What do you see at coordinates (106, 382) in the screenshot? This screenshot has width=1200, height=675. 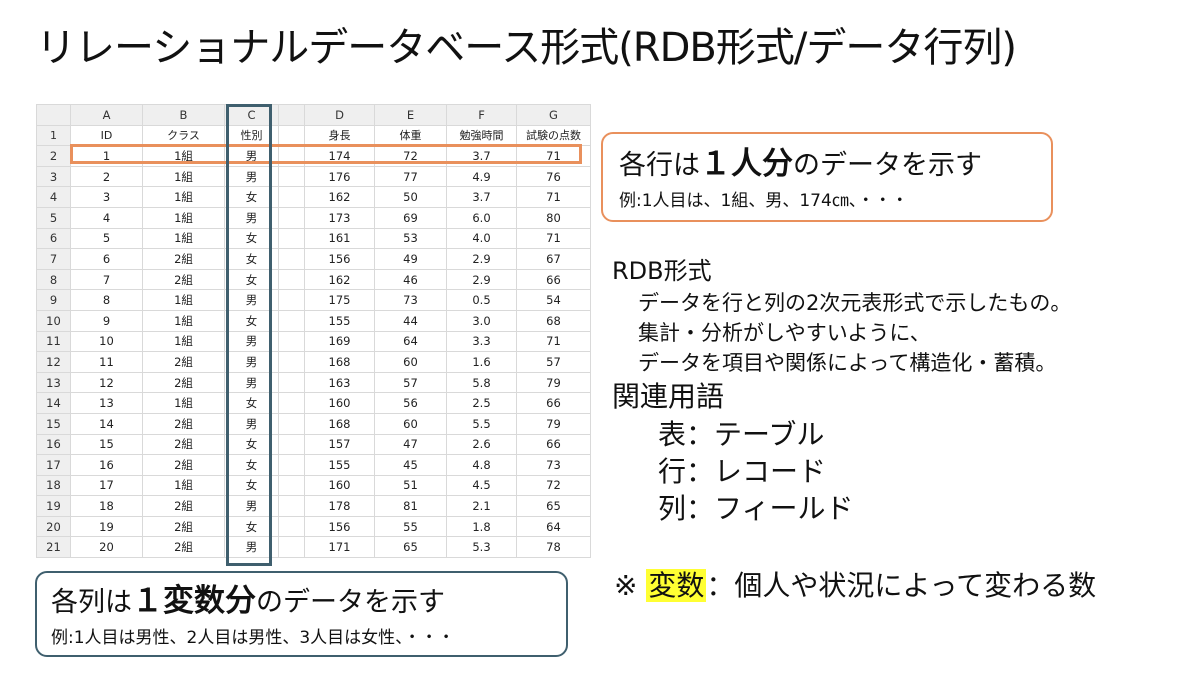 I see `table-cell: 12` at bounding box center [106, 382].